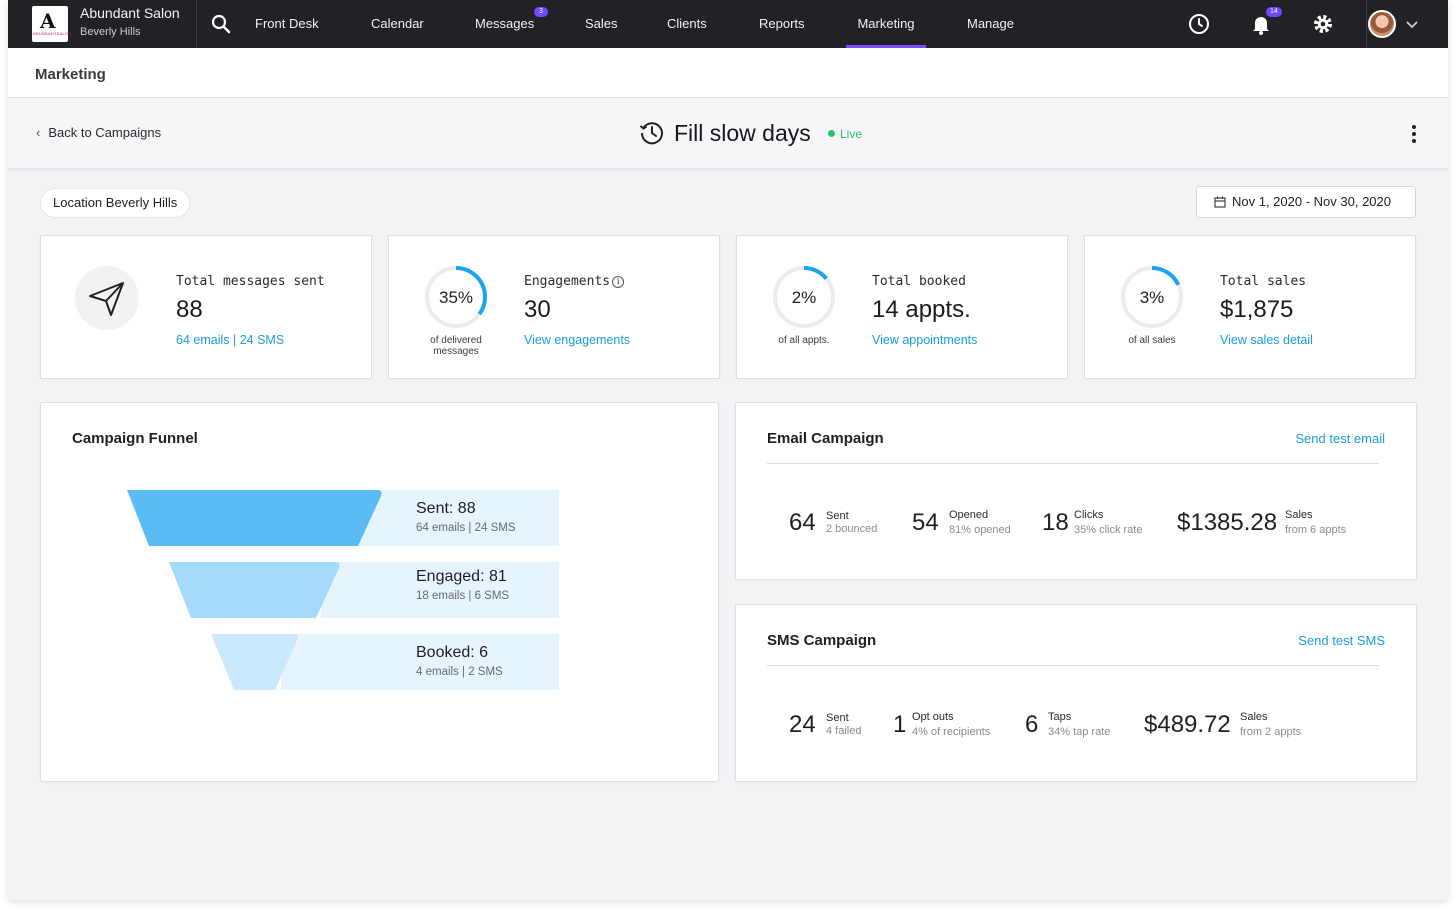 Image resolution: width=1456 pixels, height=916 pixels. I want to click on back-label: Back to Campaigns, so click(105, 132).